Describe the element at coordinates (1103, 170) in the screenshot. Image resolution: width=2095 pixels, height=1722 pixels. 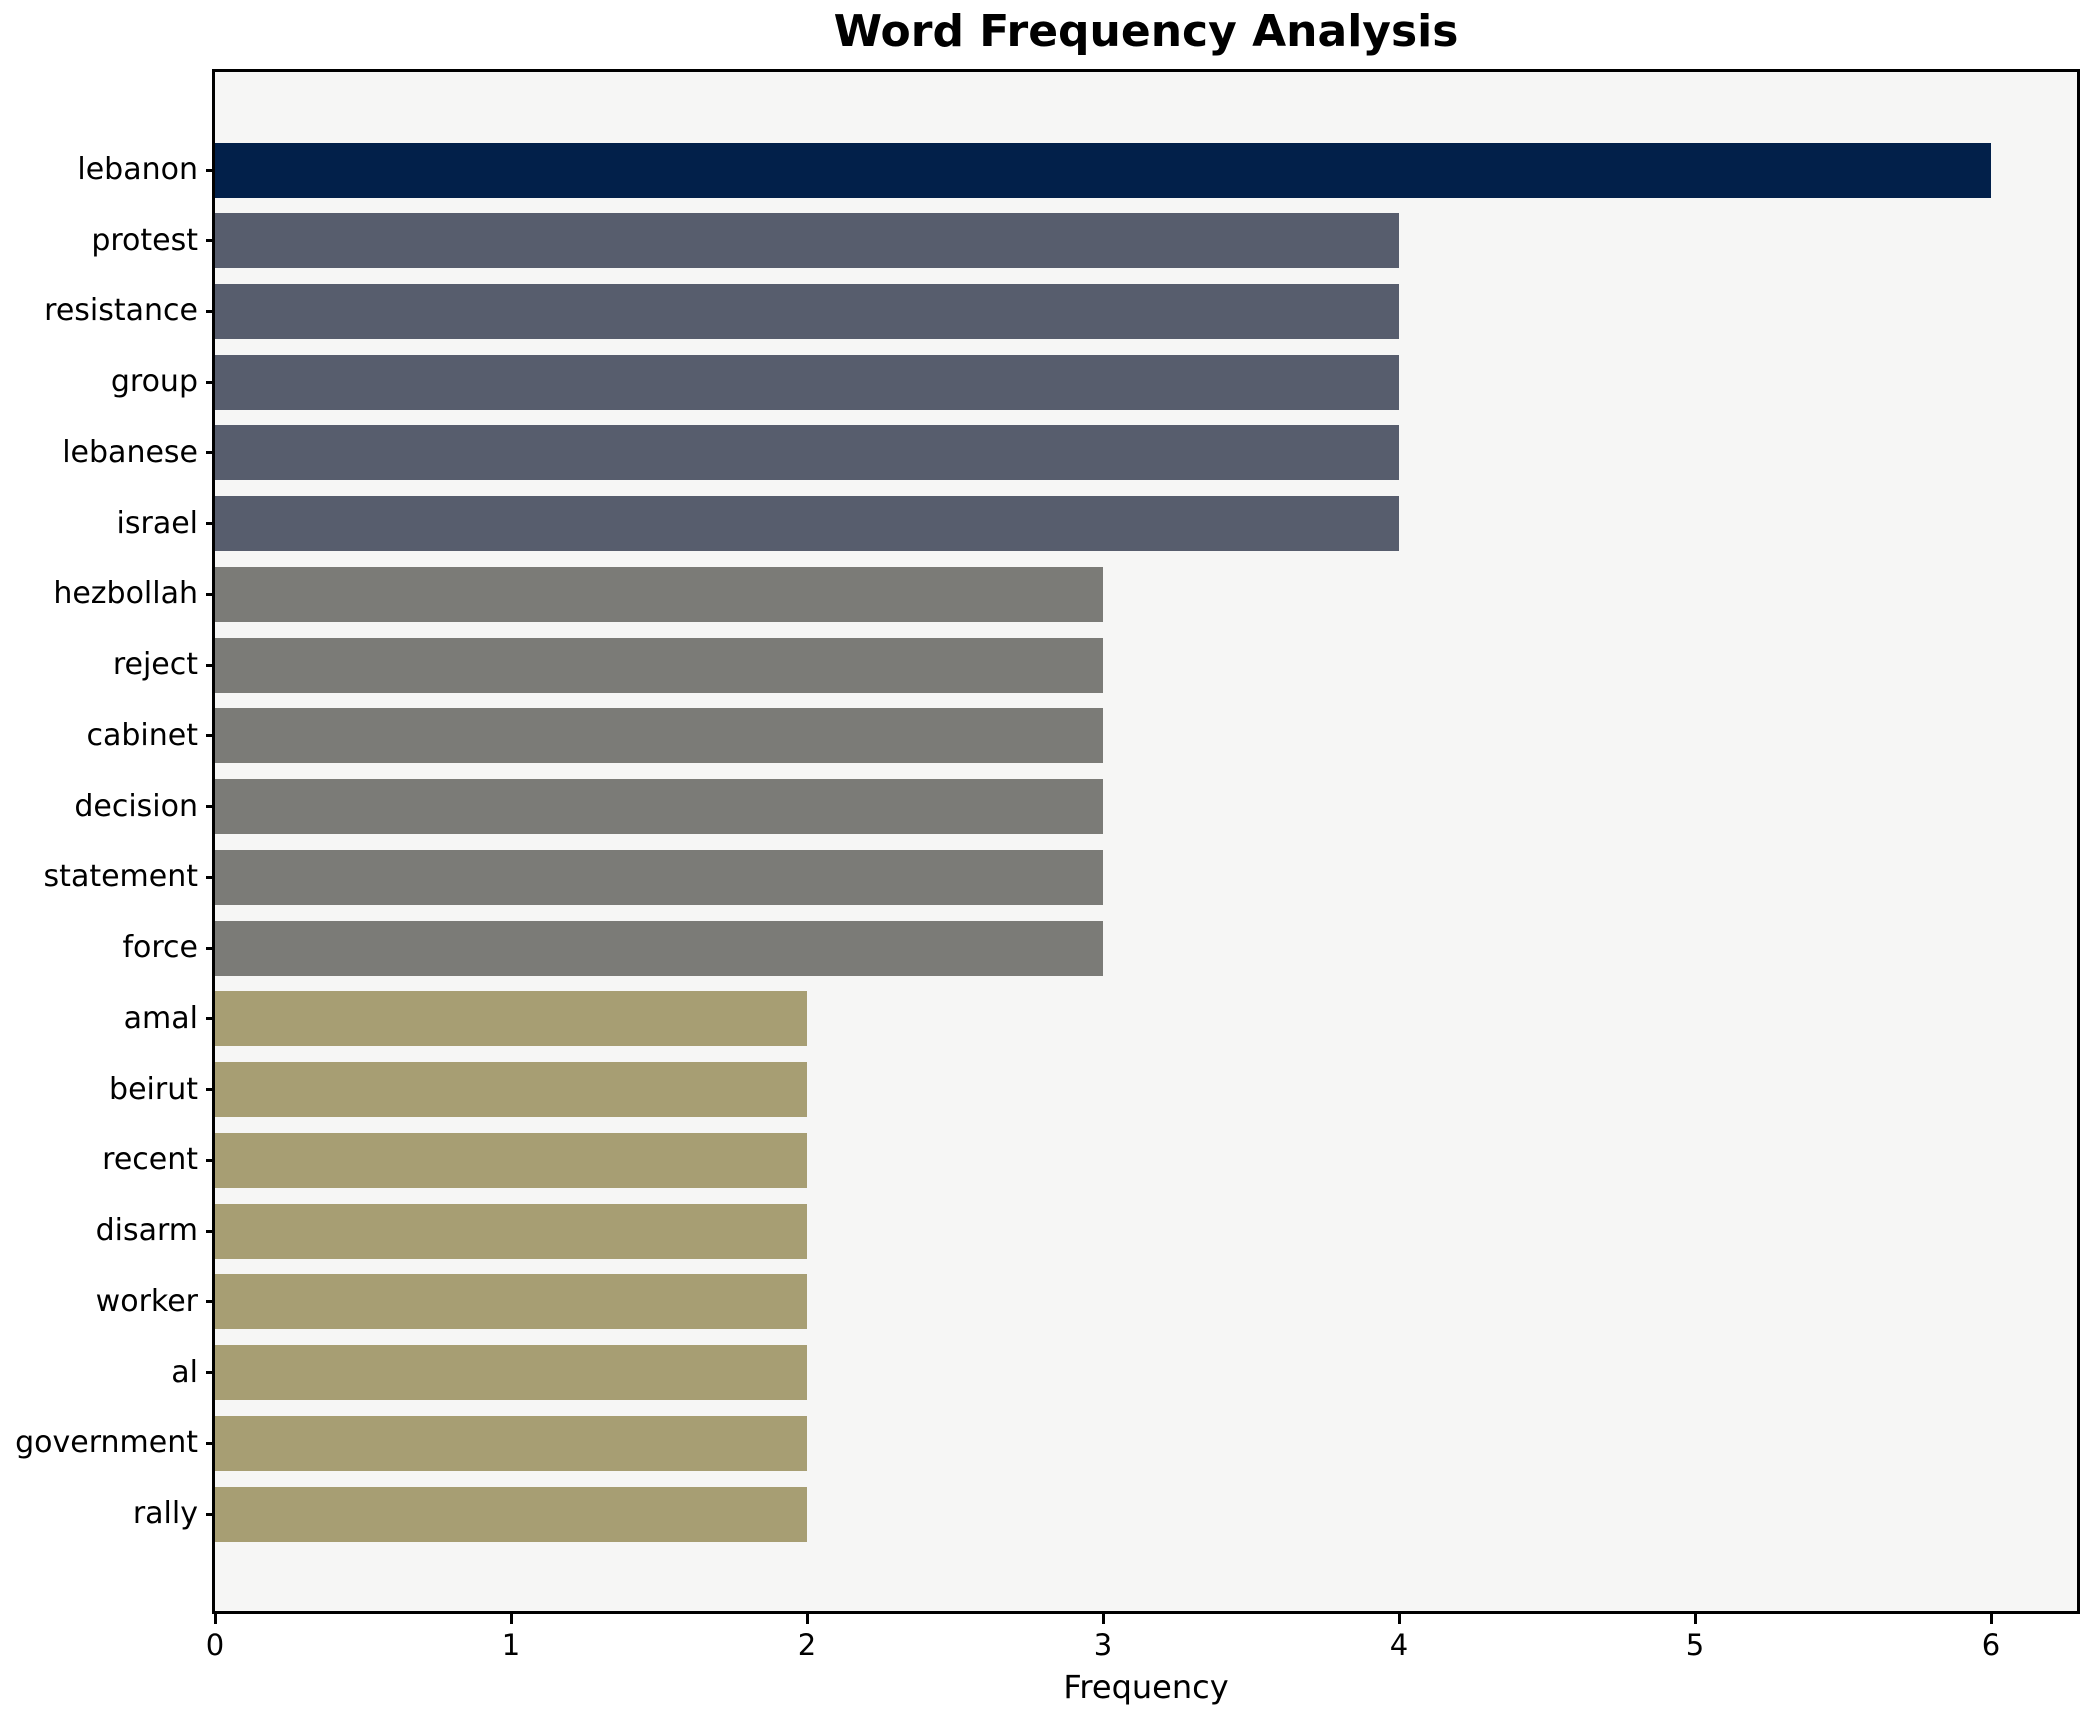
I see `bar-lebanon` at that location.